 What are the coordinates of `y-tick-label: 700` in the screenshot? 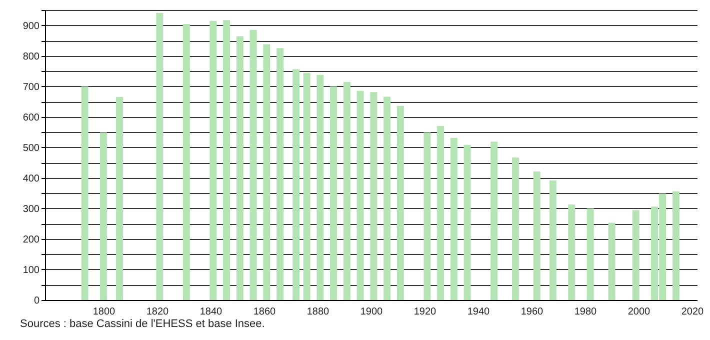 It's located at (31, 87).